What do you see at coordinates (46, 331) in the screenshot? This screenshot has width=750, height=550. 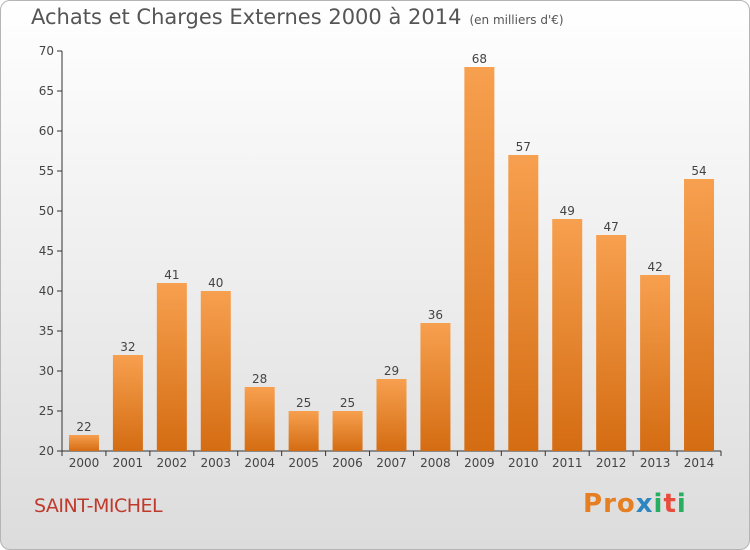 I see `y-tick-label: 35` at bounding box center [46, 331].